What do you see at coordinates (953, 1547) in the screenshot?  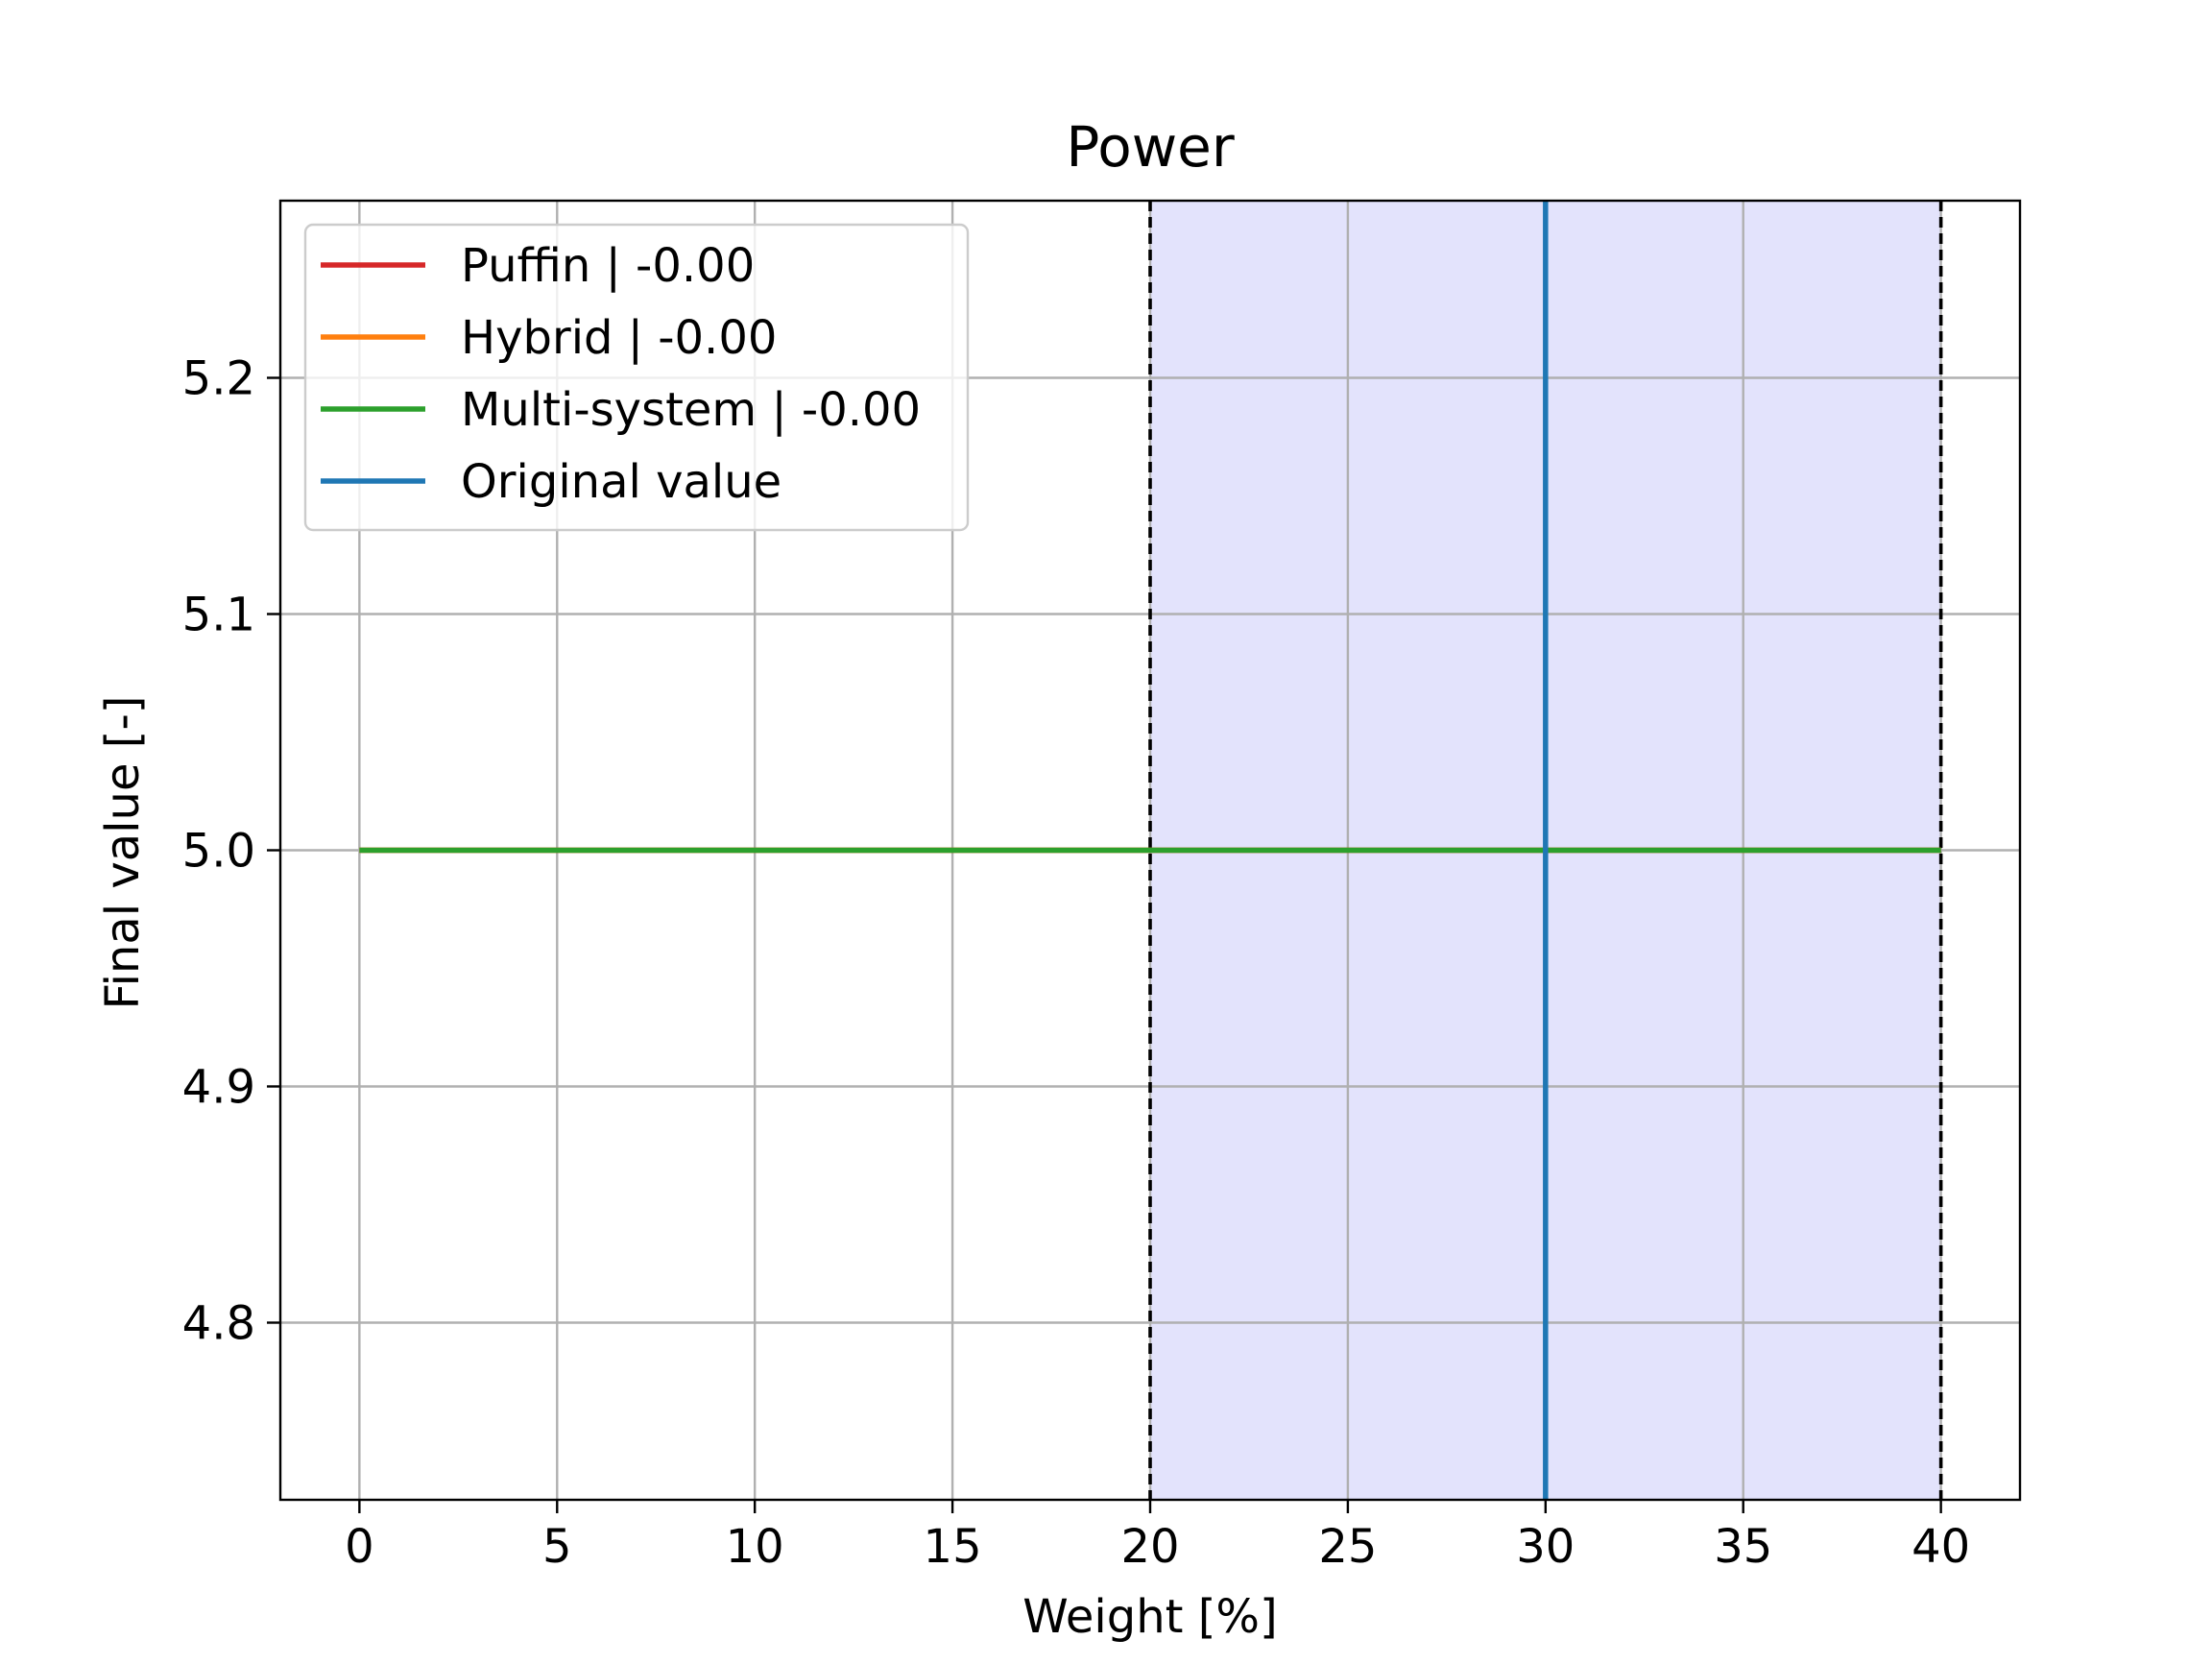 I see `x-tick-label: 15` at bounding box center [953, 1547].